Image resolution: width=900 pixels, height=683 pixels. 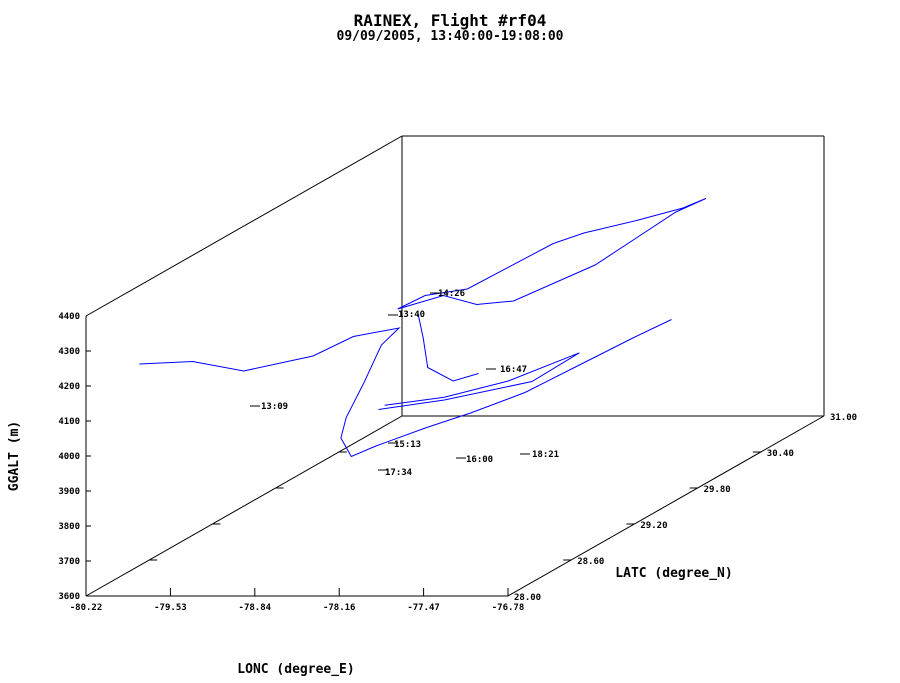 What do you see at coordinates (86, 608) in the screenshot?
I see `x-tick-label: -80.22` at bounding box center [86, 608].